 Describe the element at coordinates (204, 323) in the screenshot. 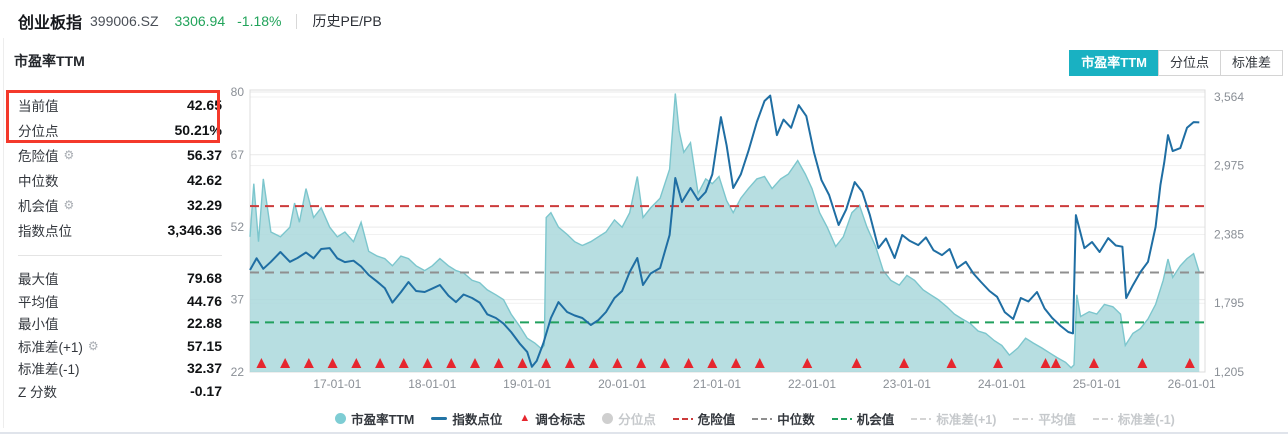

I see `stat-value: 22.88` at that location.